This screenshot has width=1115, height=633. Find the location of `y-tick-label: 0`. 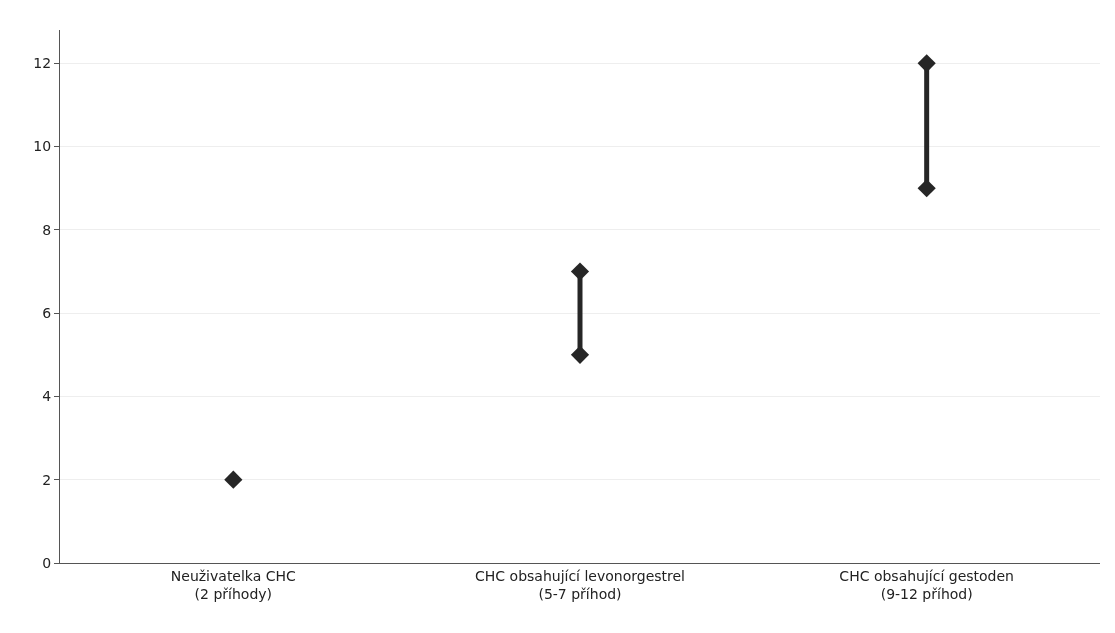

y-tick-label: 0 is located at coordinates (47, 562).